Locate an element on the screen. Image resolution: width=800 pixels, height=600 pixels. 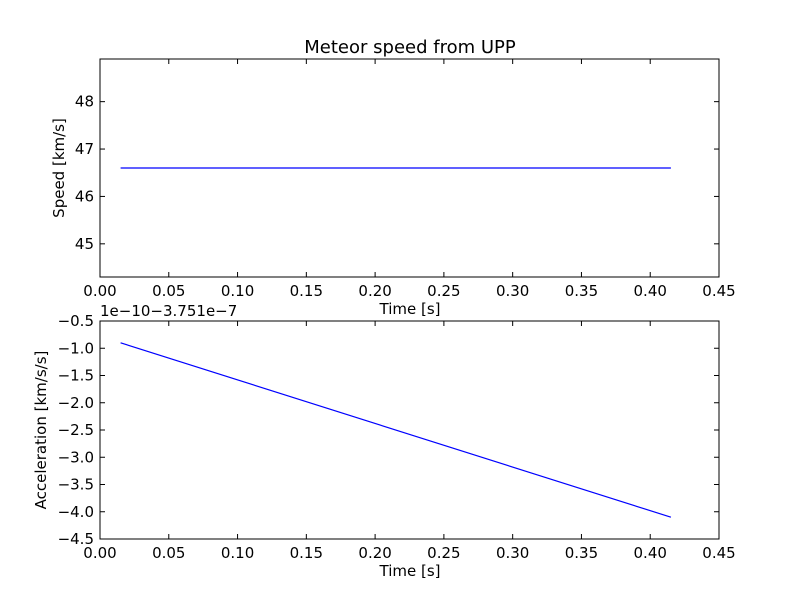
acceleration-x-tick-label: 0.45 is located at coordinates (718, 553).